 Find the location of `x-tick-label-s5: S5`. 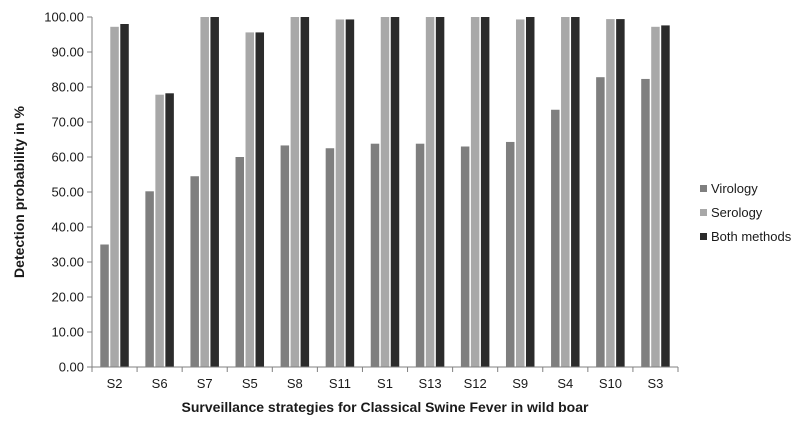

x-tick-label-s5: S5 is located at coordinates (250, 383).